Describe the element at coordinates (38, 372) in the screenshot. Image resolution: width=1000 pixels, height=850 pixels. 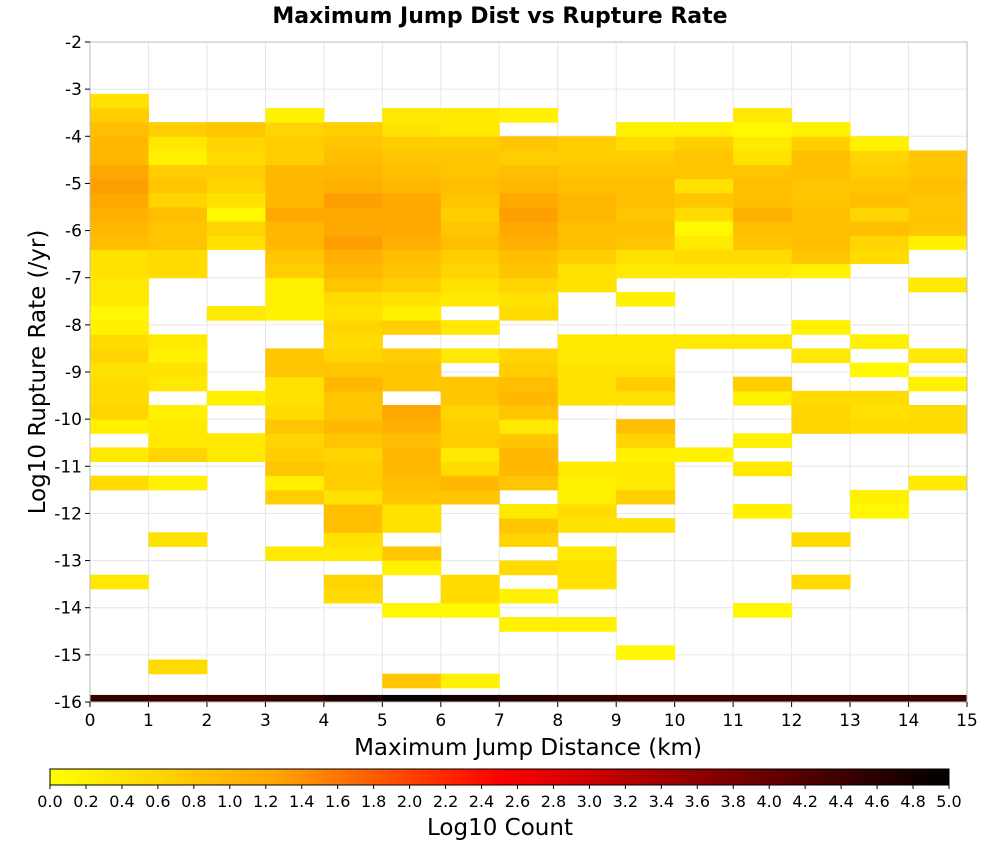
I see `y-axis-label: Log10 Rupture Rate (/yr)` at that location.